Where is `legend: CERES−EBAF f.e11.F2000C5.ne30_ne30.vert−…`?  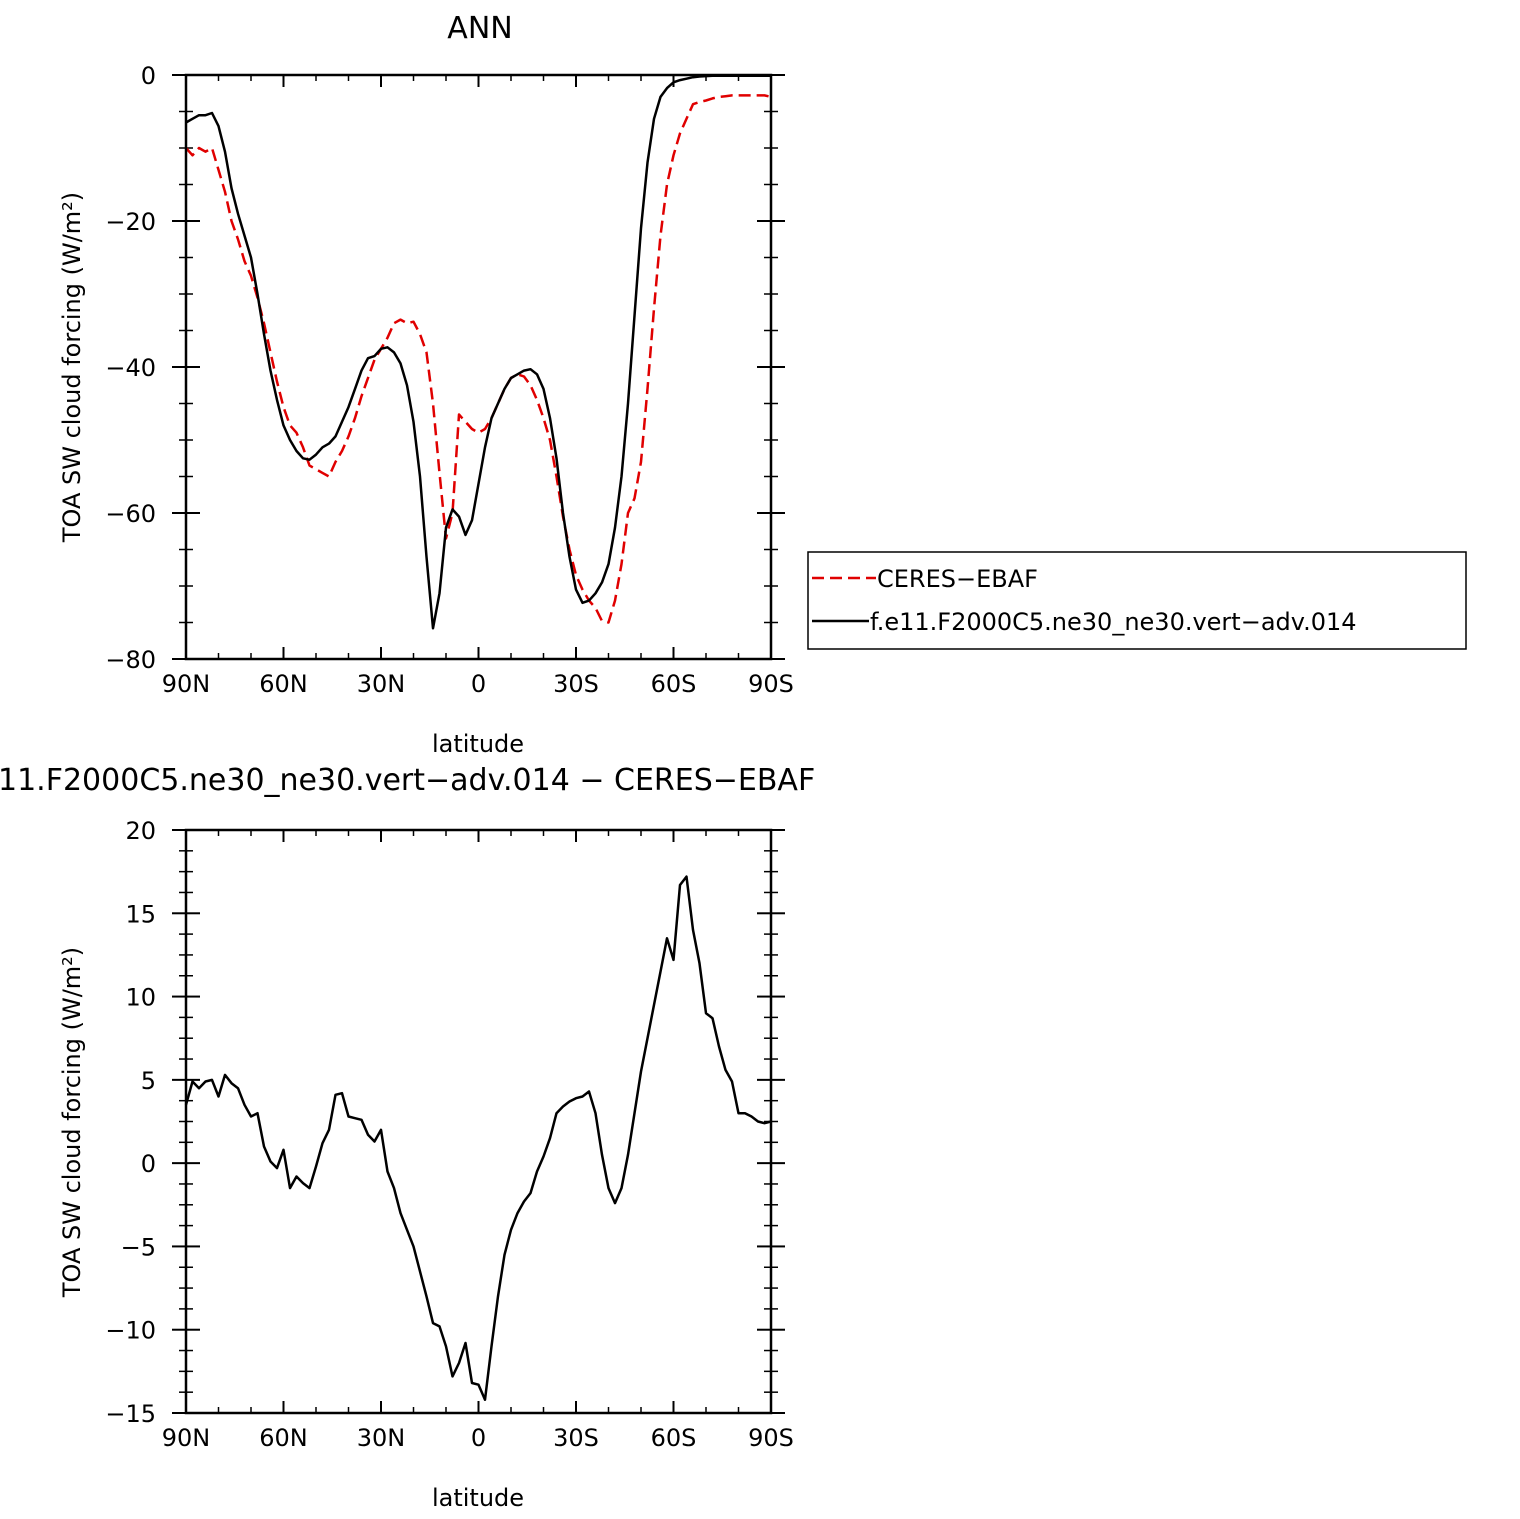 legend: CERES−EBAF f.e11.F2000C5.ne30_ne30.vert−… is located at coordinates (1137, 600).